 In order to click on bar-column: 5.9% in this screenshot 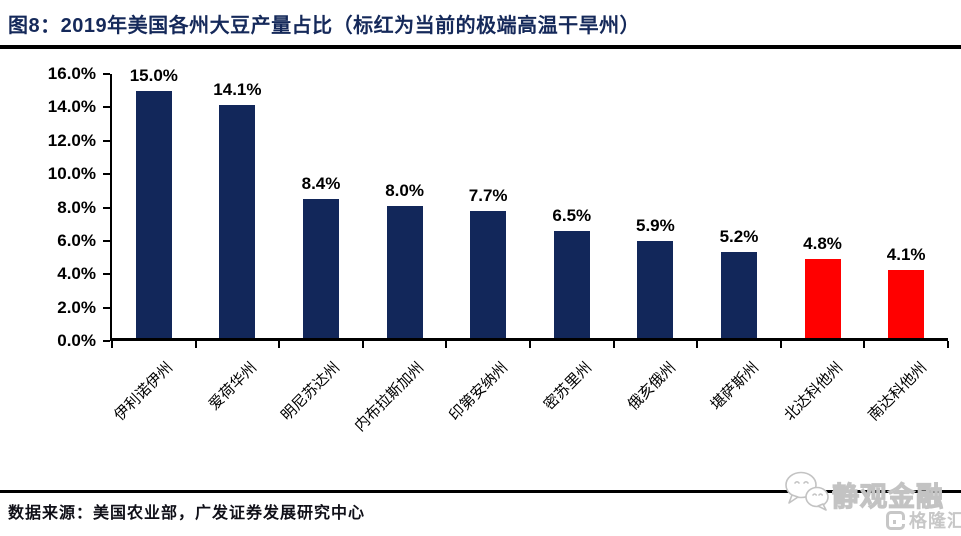, I will do `click(656, 206)`.